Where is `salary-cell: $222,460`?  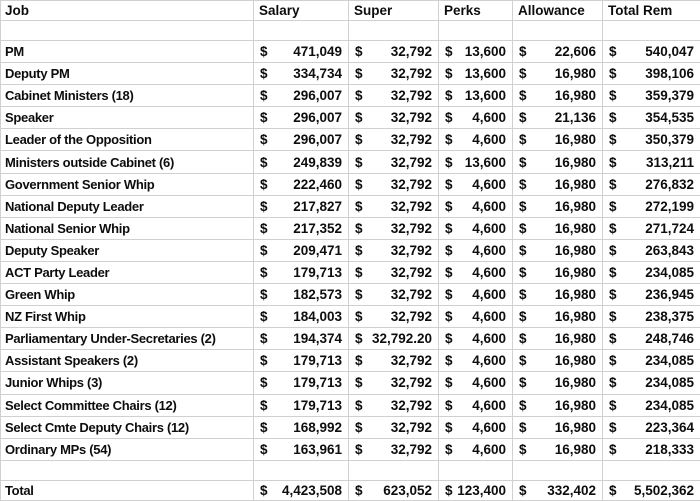 salary-cell: $222,460 is located at coordinates (301, 184).